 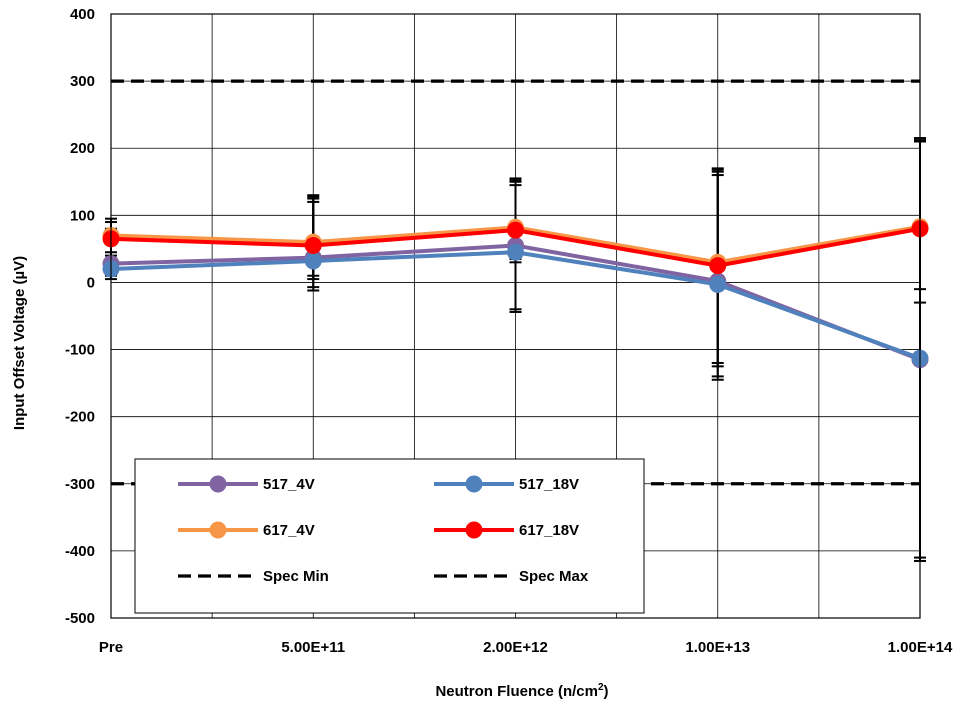 I want to click on legend-label: 617_18V, so click(x=549, y=530).